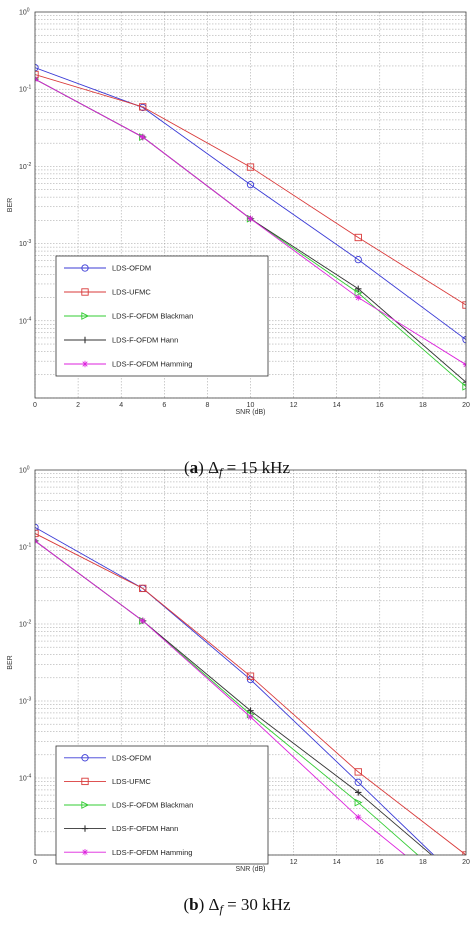 This screenshot has width=474, height=927. Describe the element at coordinates (251, 405) in the screenshot. I see `x-tick-label: 10` at that location.